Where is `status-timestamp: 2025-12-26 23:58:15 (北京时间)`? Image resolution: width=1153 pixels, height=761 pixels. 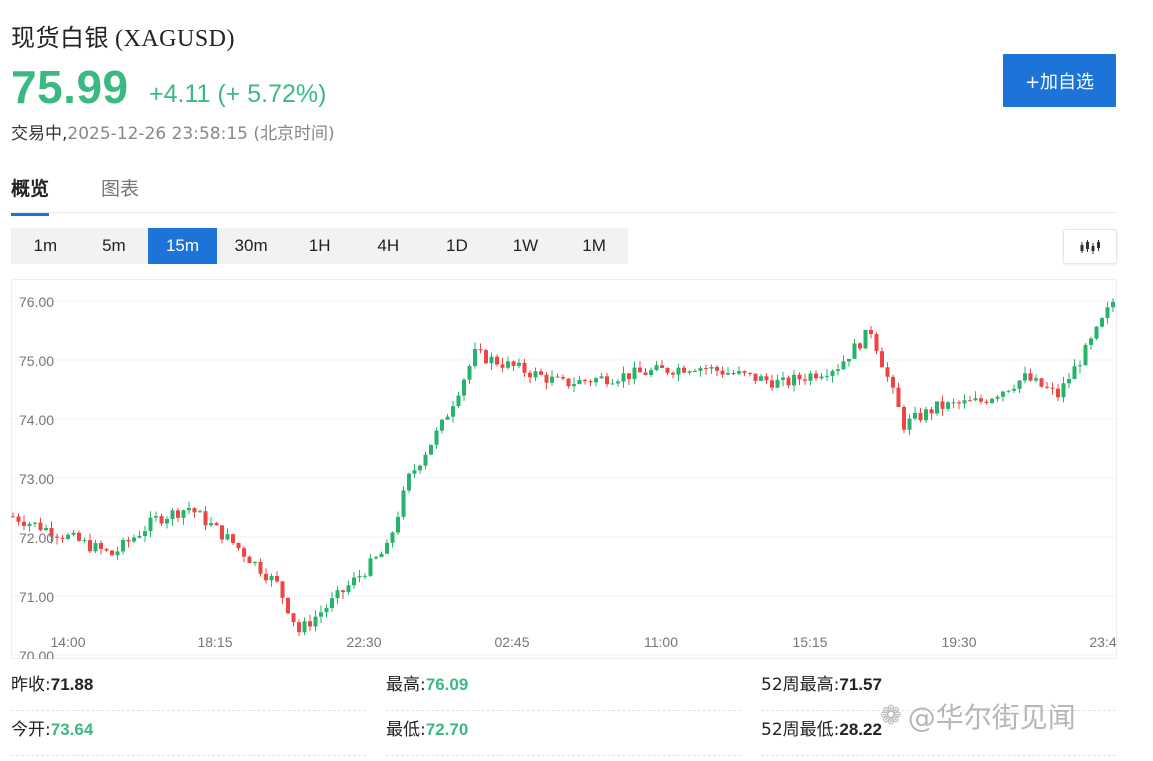 status-timestamp: 2025-12-26 23:58:15 (北京时间) is located at coordinates (201, 134).